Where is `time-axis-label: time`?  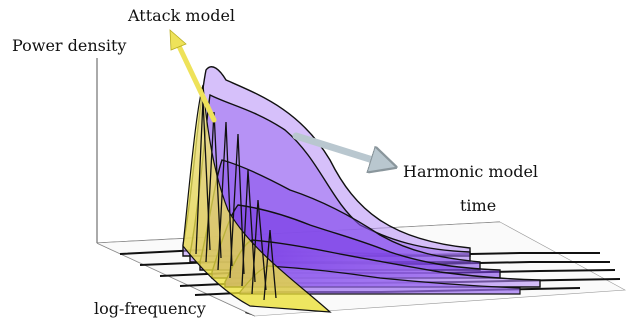 time-axis-label: time is located at coordinates (478, 205).